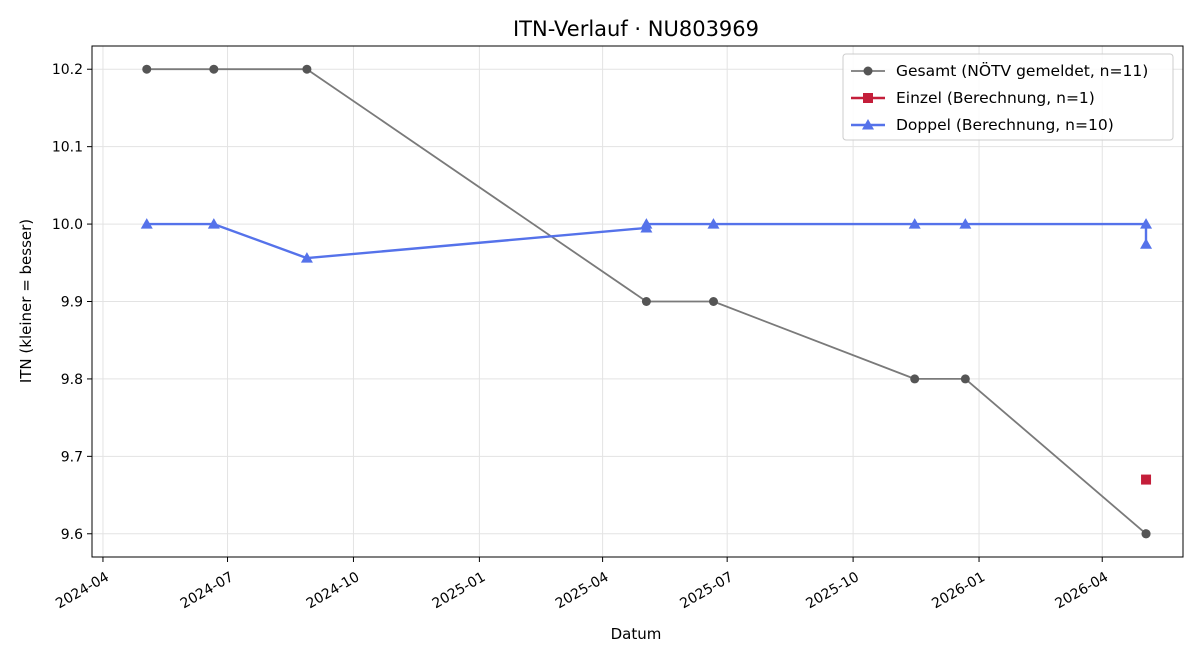  What do you see at coordinates (82, 590) in the screenshot?
I see `x-tick-label: 2024-04` at bounding box center [82, 590].